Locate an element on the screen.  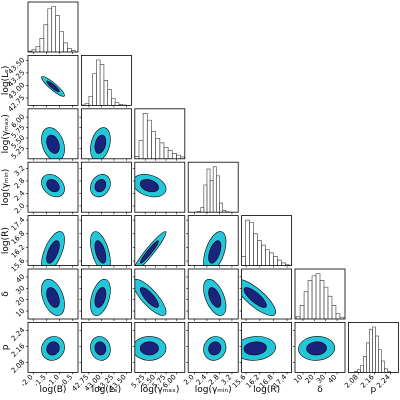
y-axis-label: δ is located at coordinates (6, 294).